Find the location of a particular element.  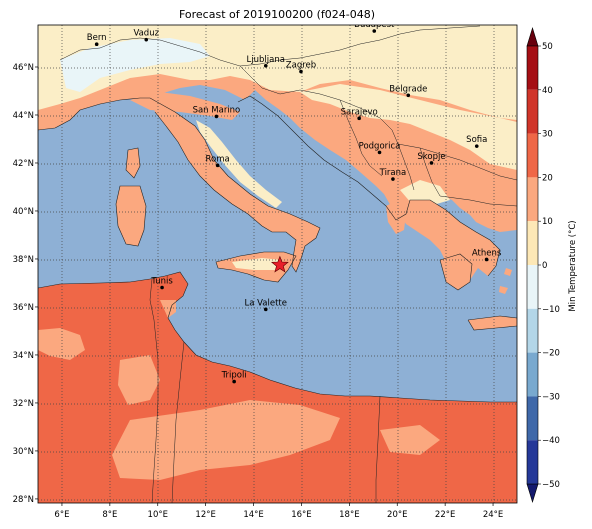

x-tick-label: 18°E is located at coordinates (349, 515).